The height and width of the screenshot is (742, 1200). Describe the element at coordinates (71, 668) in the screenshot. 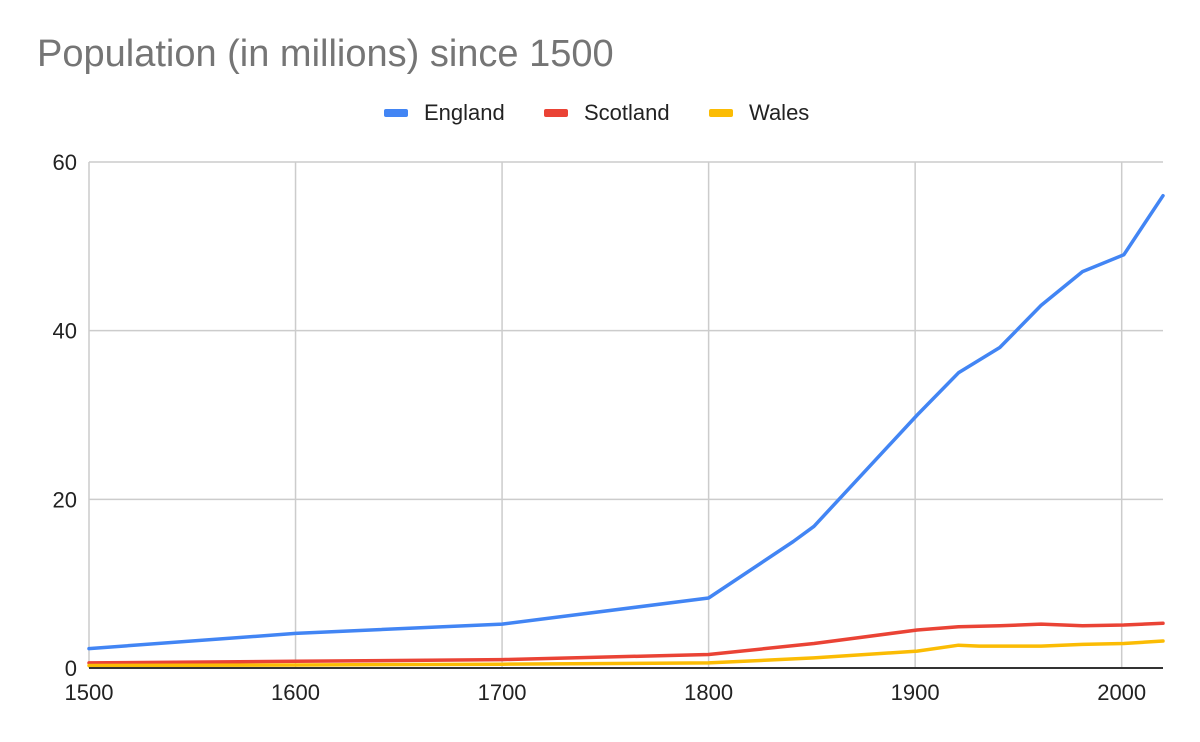

I see `y-tick-label-0: 0` at that location.